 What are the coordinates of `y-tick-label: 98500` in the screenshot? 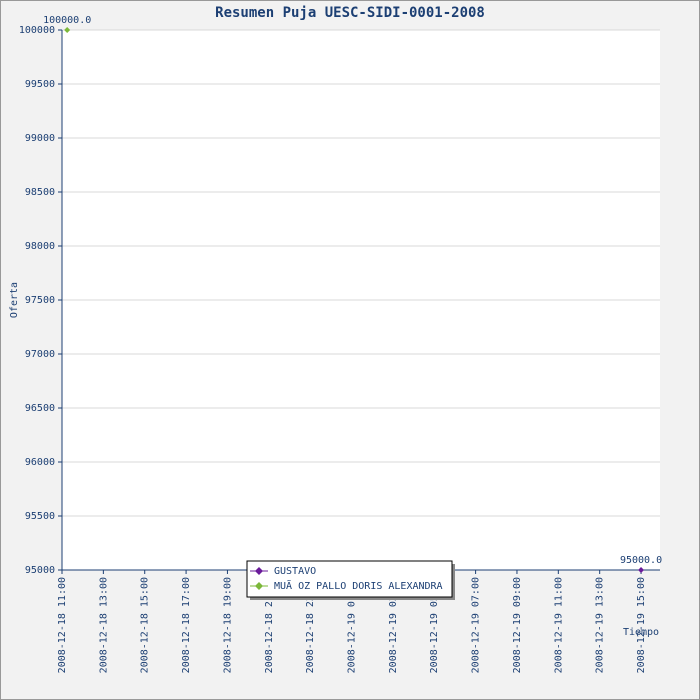 It's located at (40, 192).